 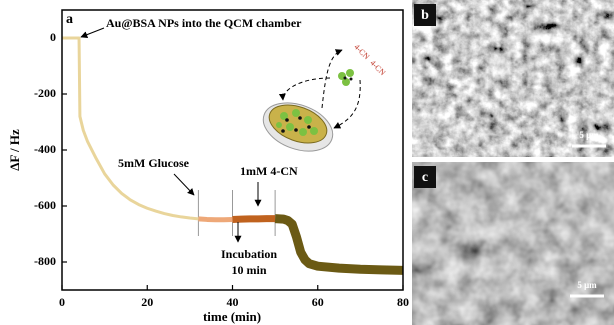 What do you see at coordinates (324, 97) in the screenshot?
I see `inset-schematic: 4-CN 4-CN` at bounding box center [324, 97].